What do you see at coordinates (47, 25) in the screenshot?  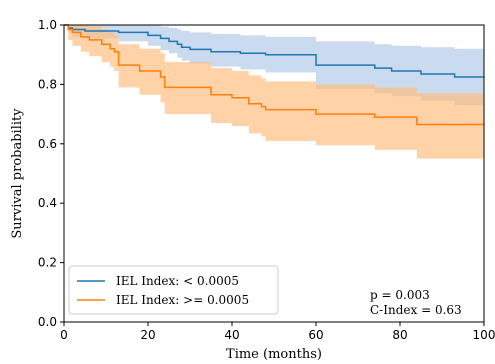 I see `y-tick-label: 1.0` at bounding box center [47, 25].